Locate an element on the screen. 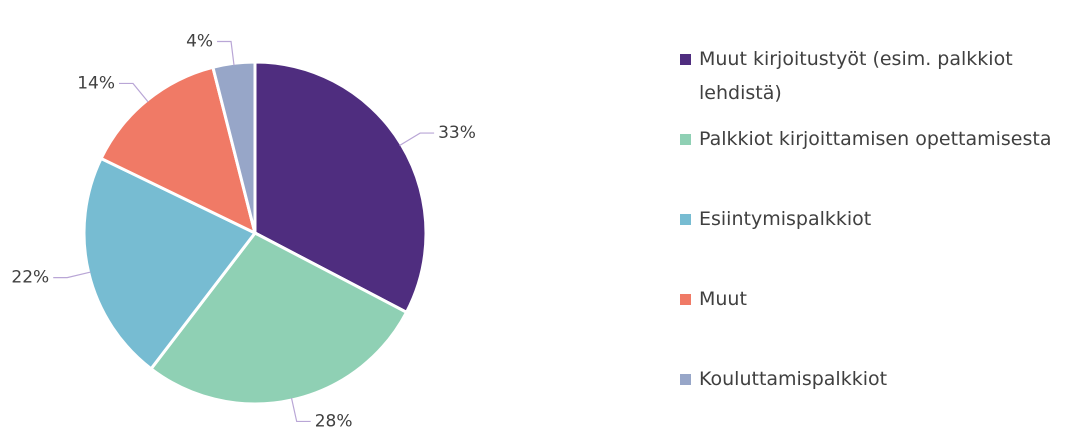 The width and height of the screenshot is (1069, 443). data-label: 33% is located at coordinates (457, 133).